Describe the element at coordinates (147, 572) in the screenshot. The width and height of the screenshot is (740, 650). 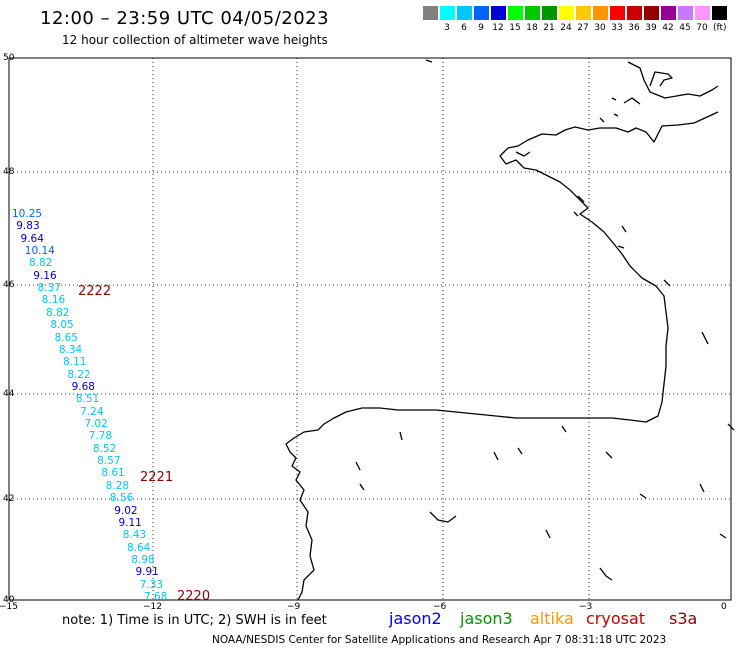
I see `wave-height-value: 9.91` at that location.